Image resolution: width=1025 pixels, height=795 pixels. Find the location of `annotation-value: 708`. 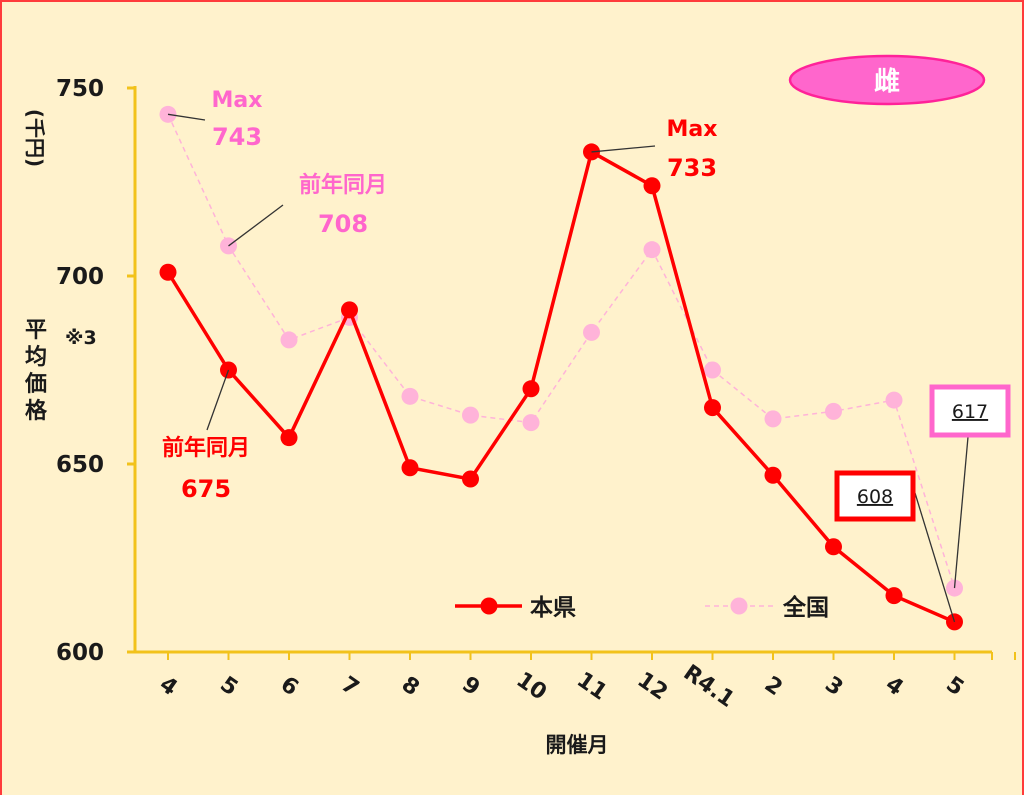

annotation-value: 708 is located at coordinates (343, 224).